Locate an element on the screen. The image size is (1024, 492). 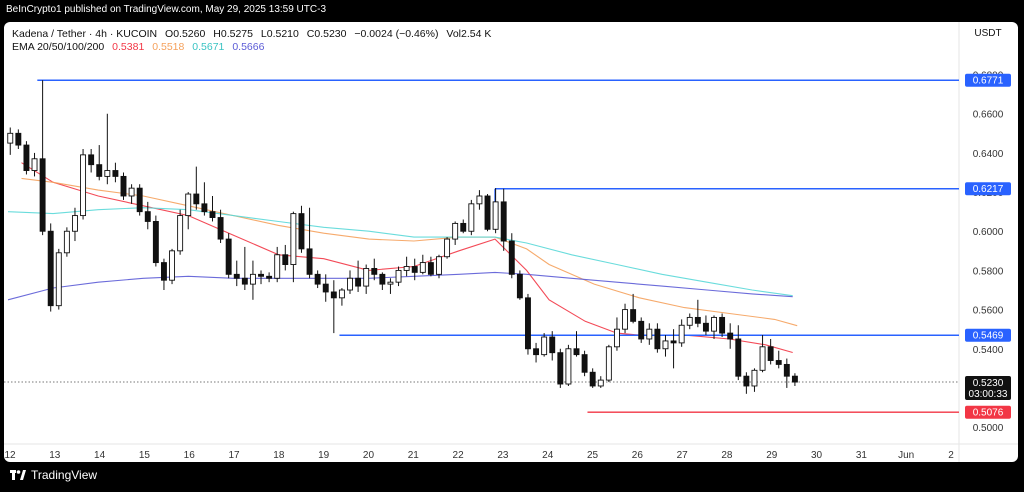
x-tick-label: 27 is located at coordinates (683, 455).